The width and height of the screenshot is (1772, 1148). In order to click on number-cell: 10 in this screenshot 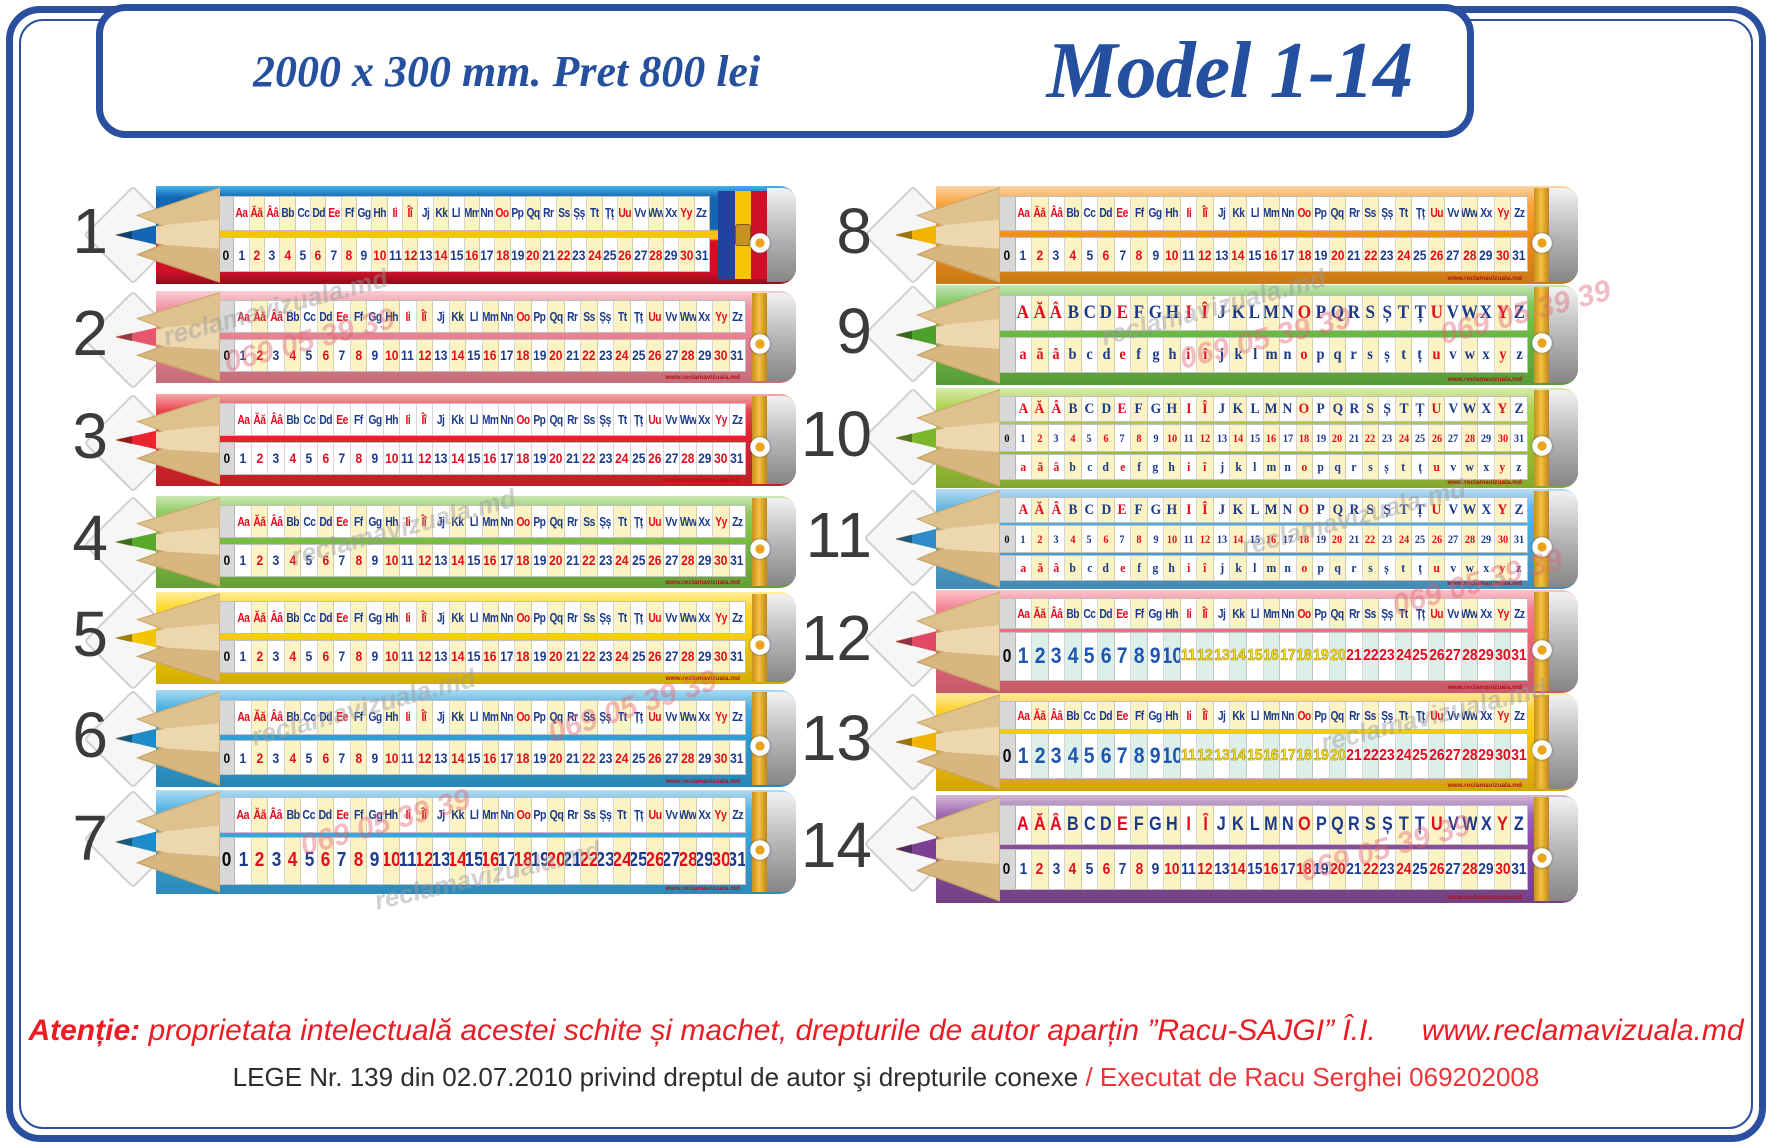, I will do `click(392, 560)`.